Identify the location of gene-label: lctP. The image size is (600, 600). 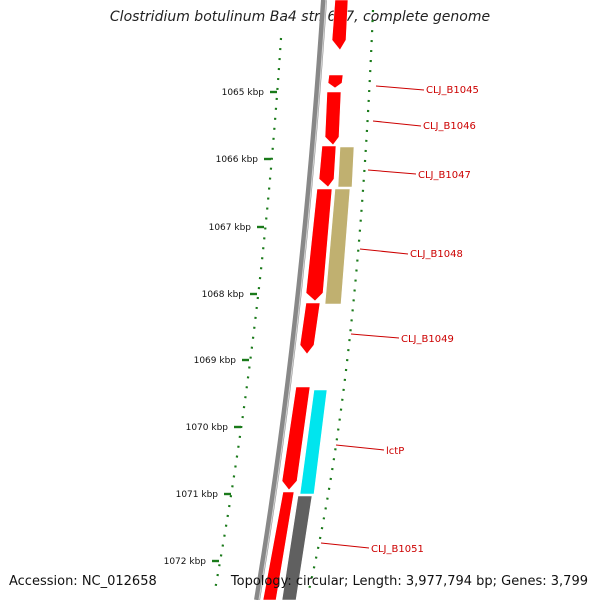
(395, 451).